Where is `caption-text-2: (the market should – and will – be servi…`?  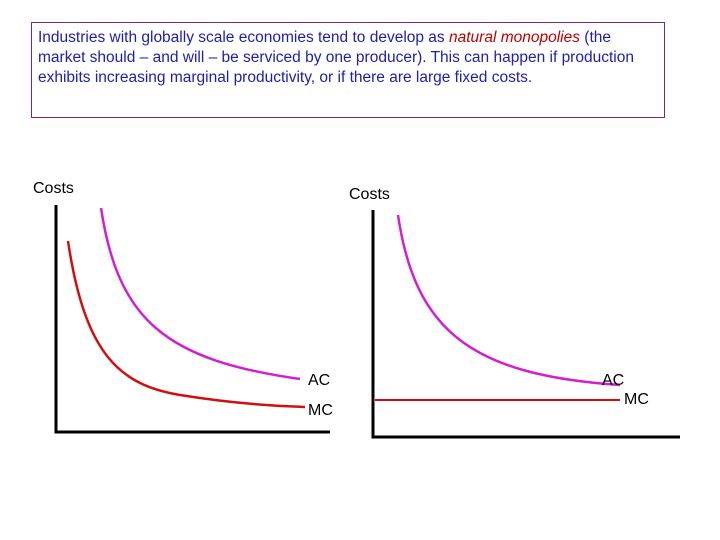
caption-text-2: (the market should – and will – be servi… is located at coordinates (336, 57).